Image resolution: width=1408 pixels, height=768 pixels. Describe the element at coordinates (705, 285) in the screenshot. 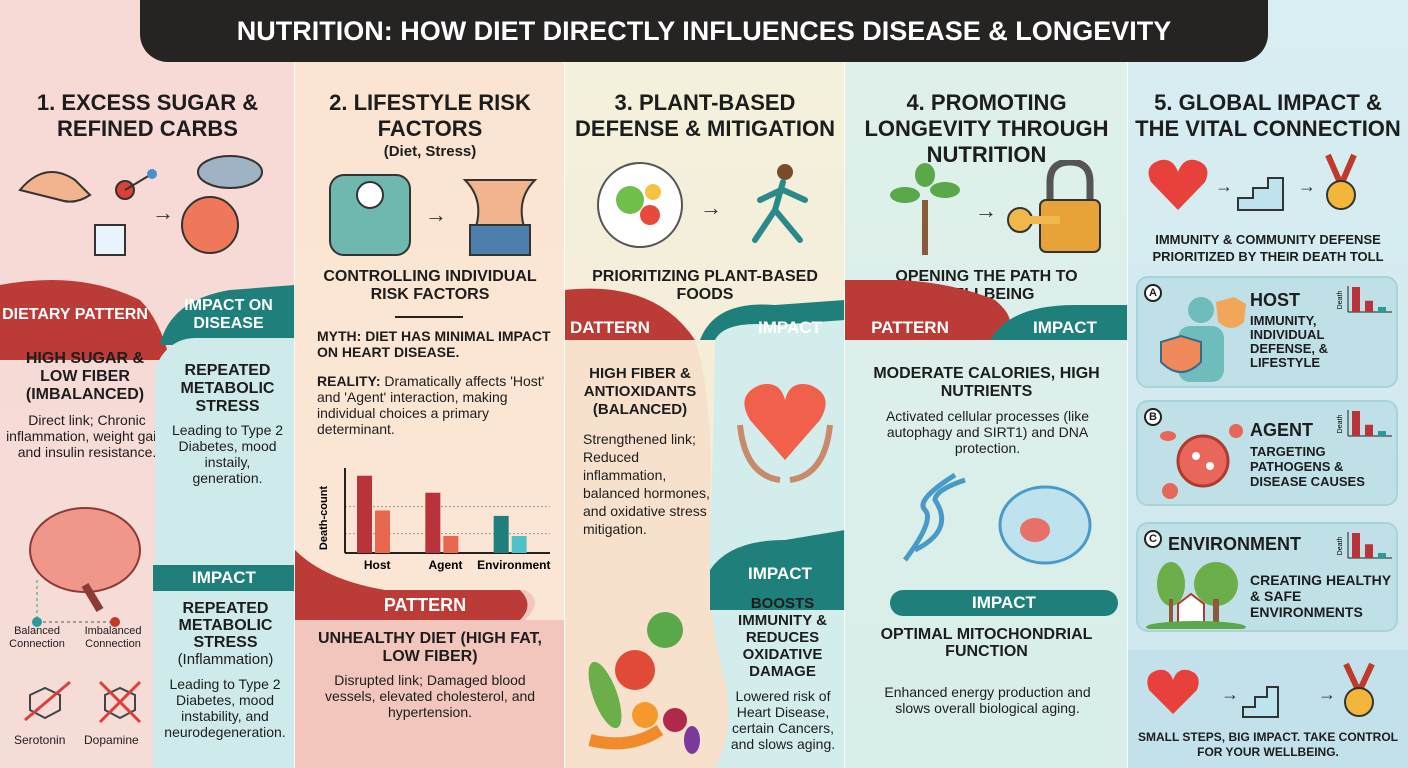

I see `section-title: PRIORITIZING PLANT-BASED FOODS` at that location.